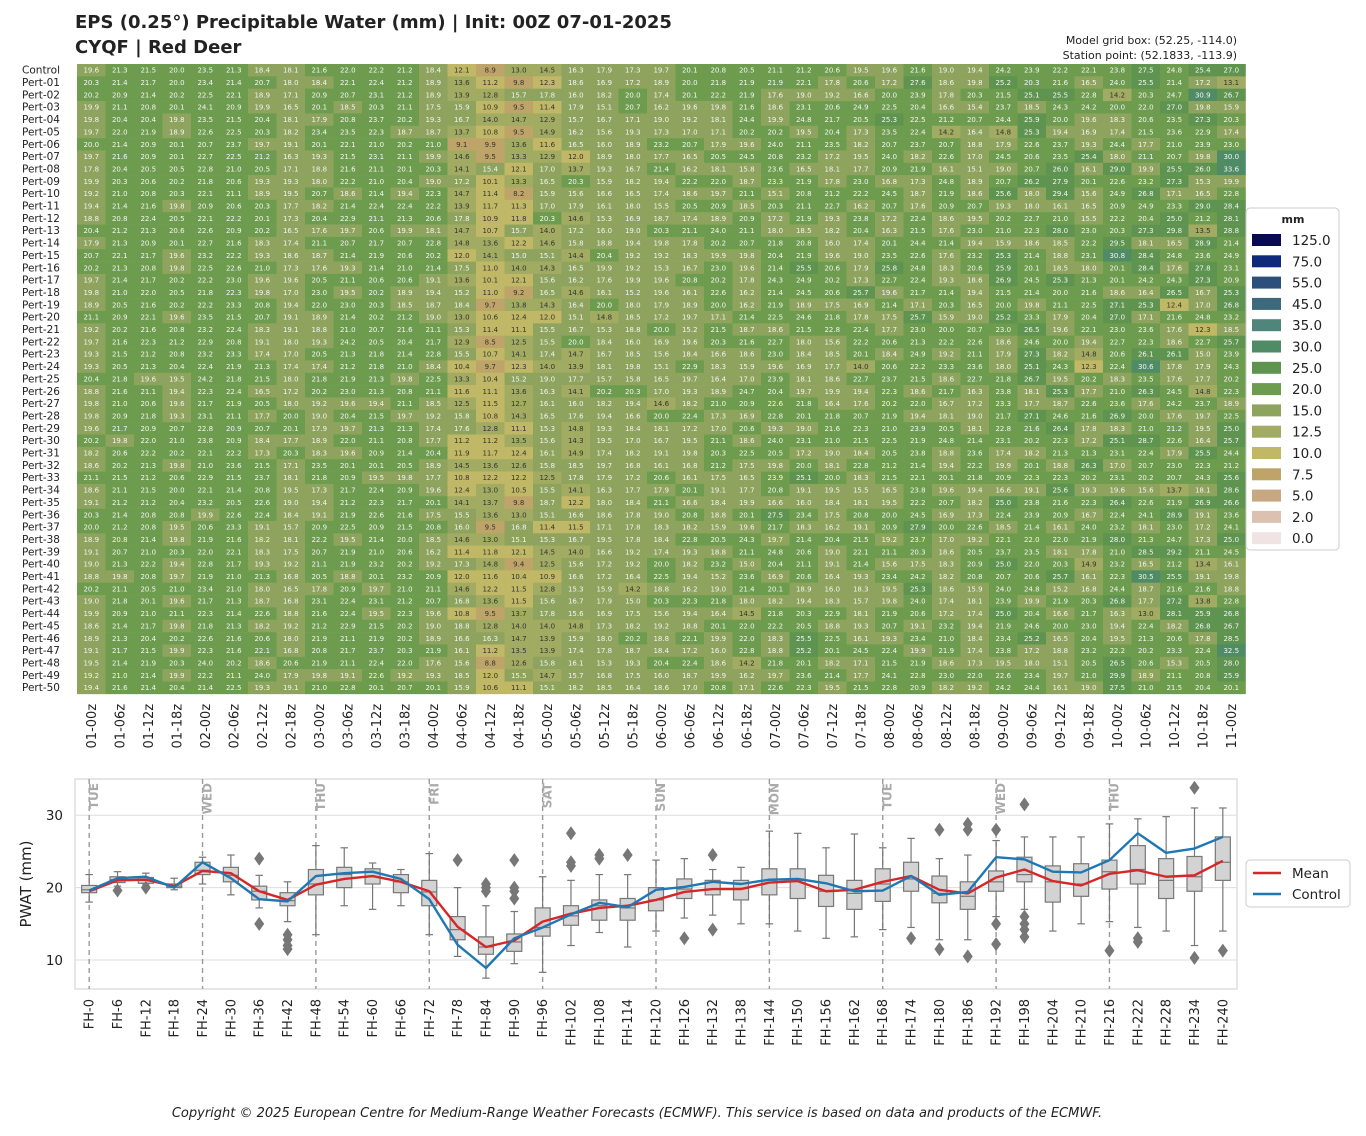  What do you see at coordinates (547, 552) in the screenshot?
I see `cell-value: 14.5` at bounding box center [547, 552].